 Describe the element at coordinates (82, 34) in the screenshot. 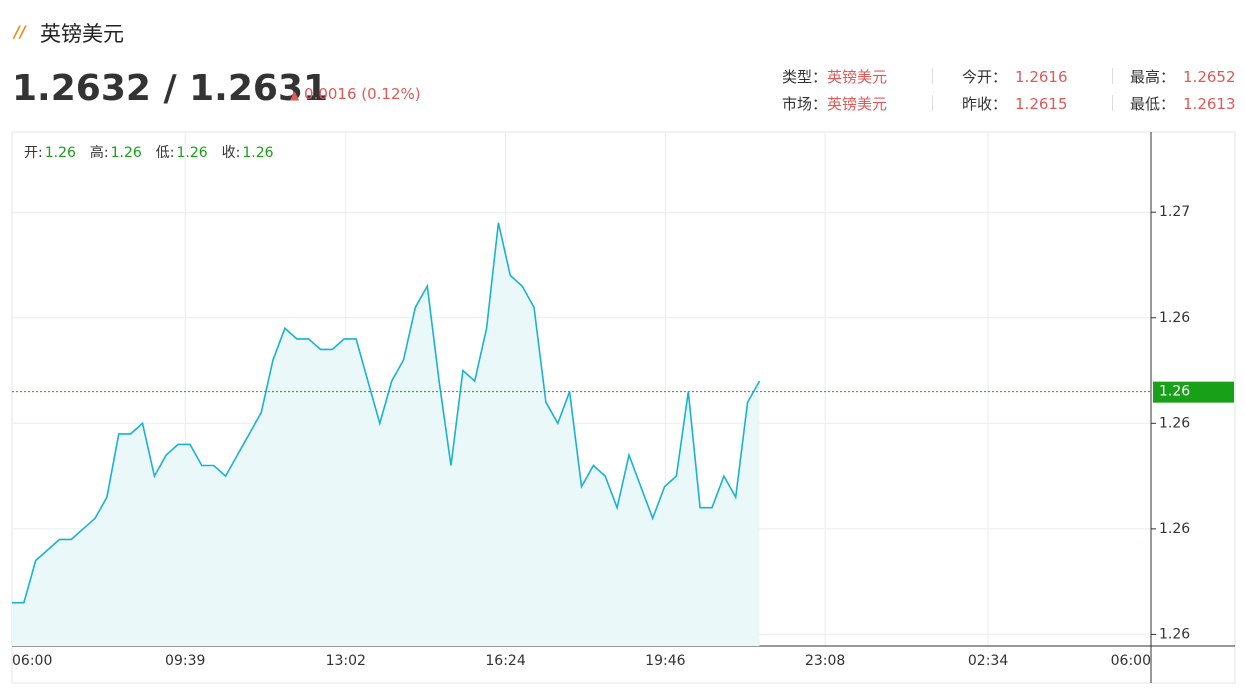

I see `title: 英镑美元` at that location.